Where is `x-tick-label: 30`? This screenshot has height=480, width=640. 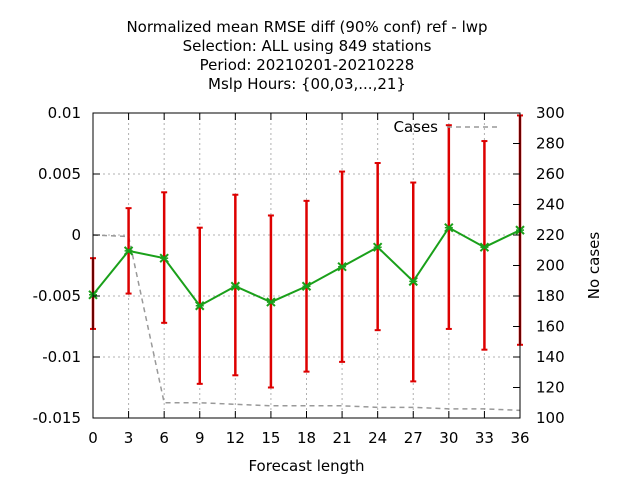 x-tick-label: 30 is located at coordinates (448, 438).